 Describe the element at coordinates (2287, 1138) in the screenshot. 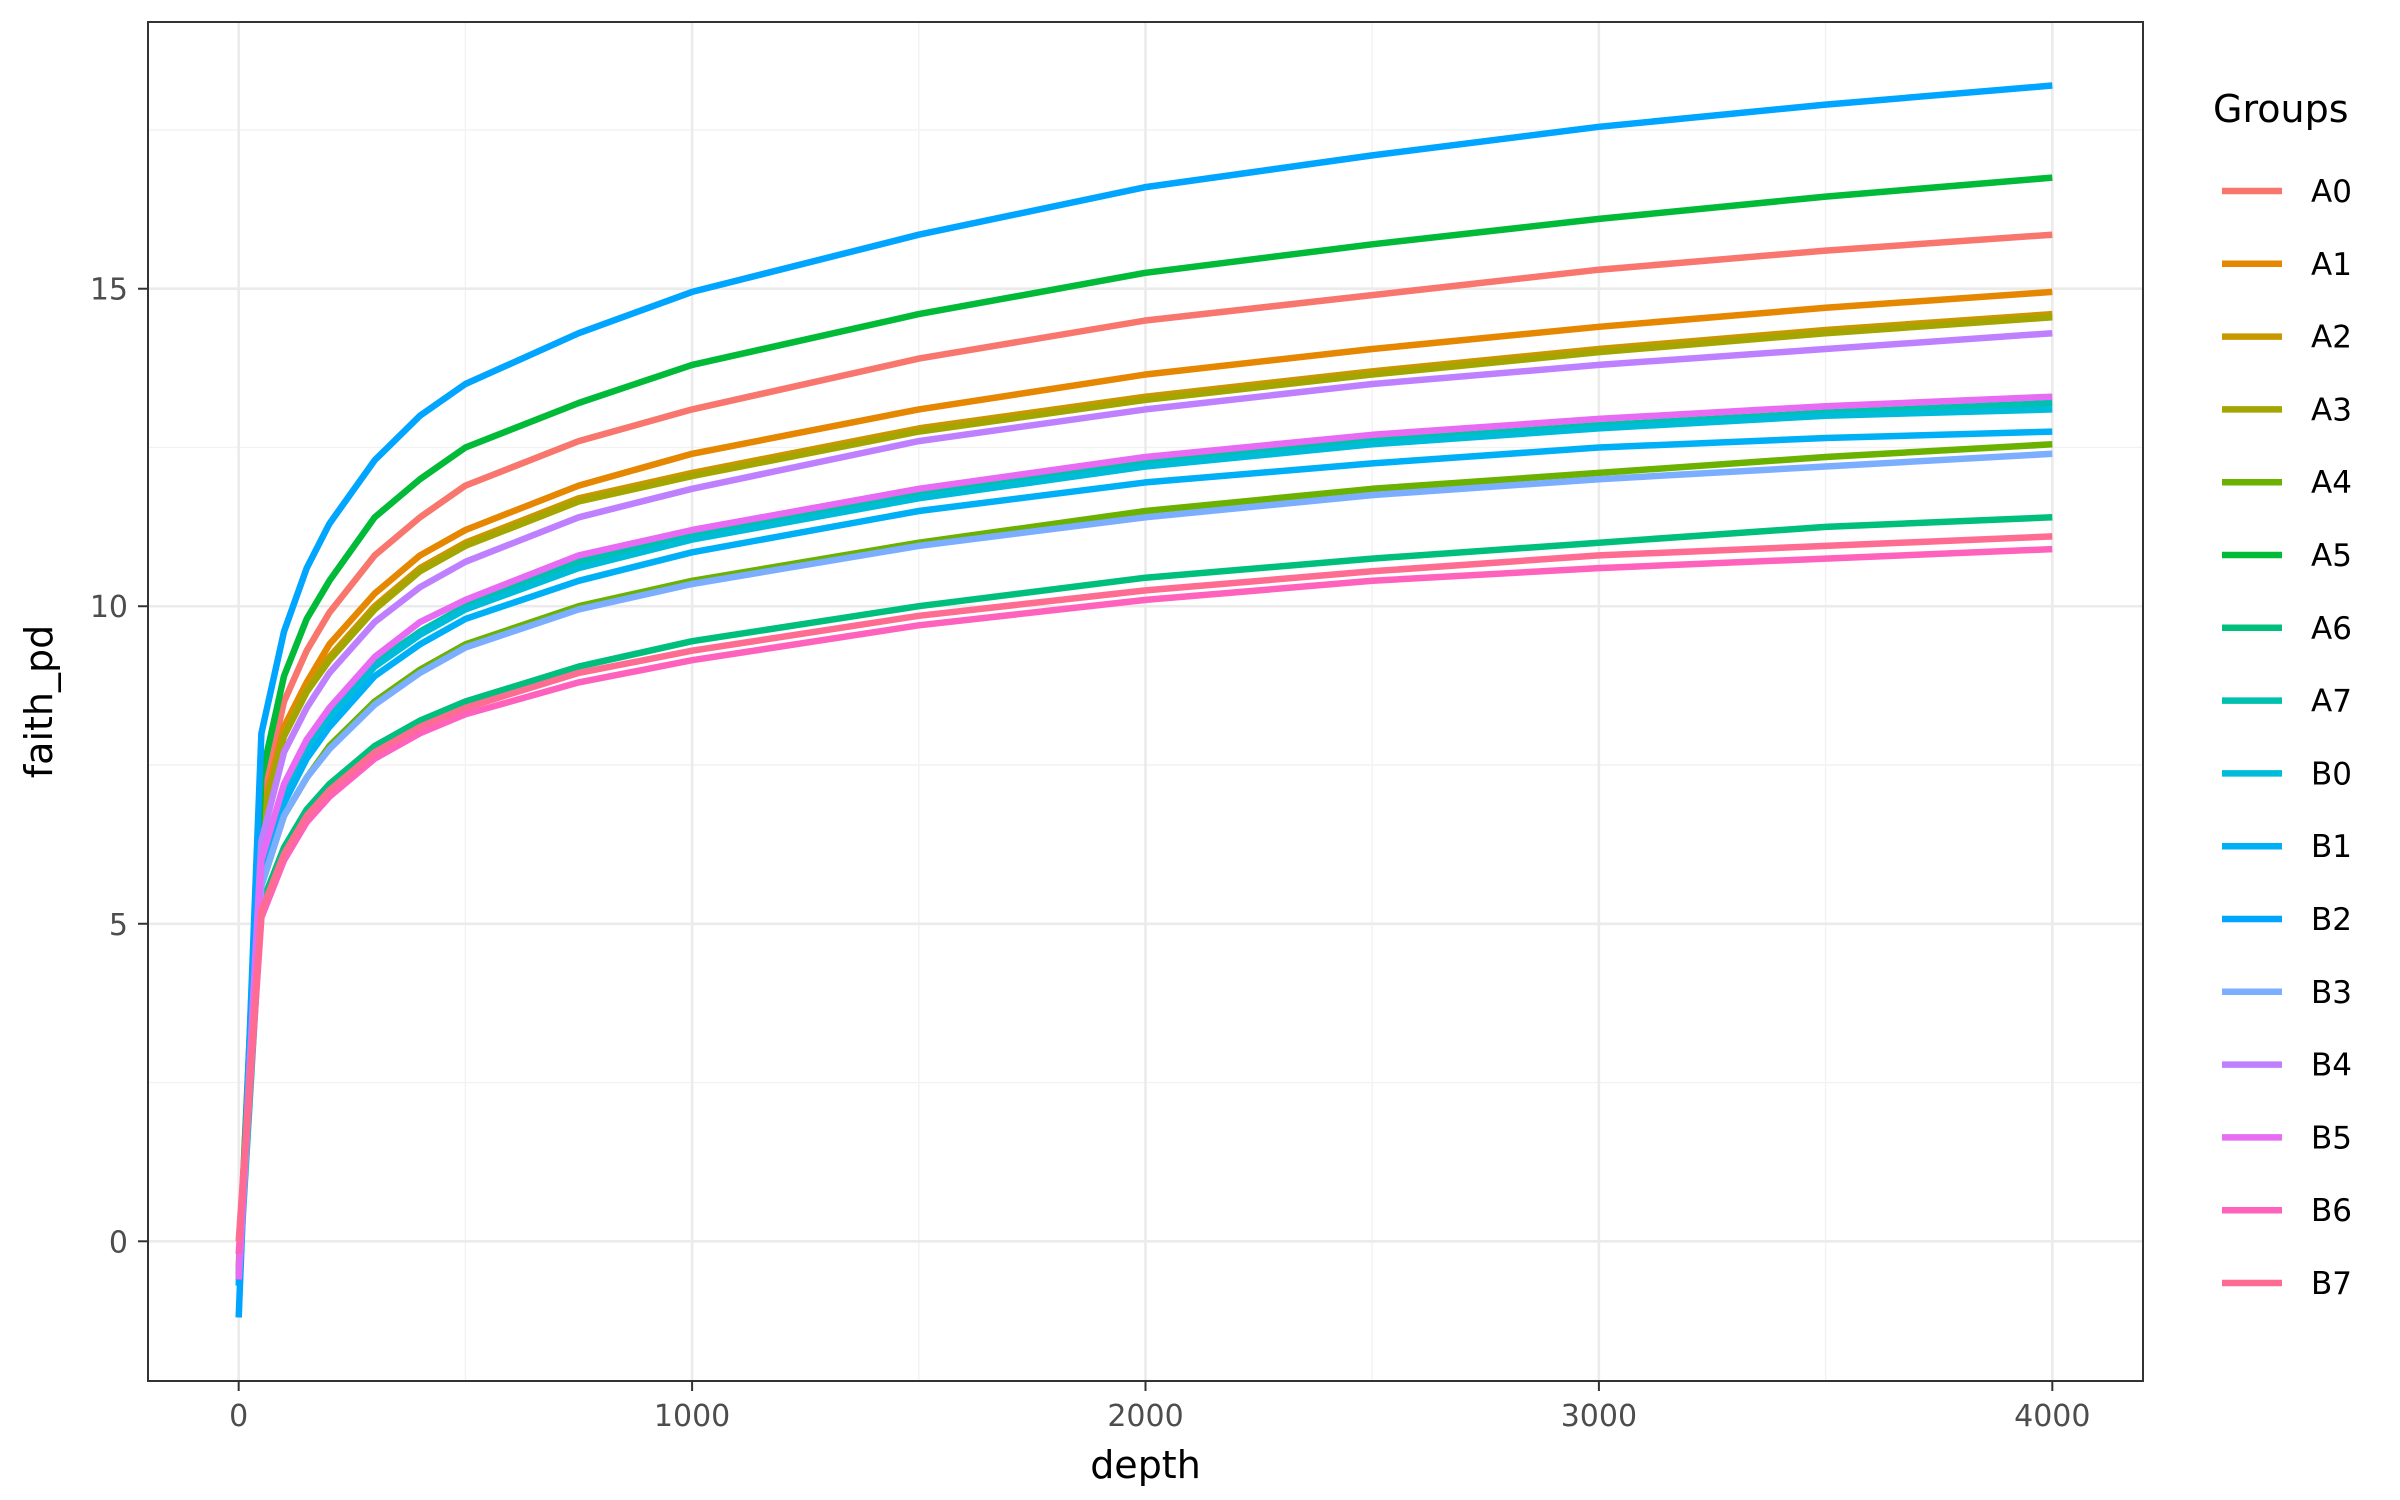

I see `legend-item-B5: B5` at that location.